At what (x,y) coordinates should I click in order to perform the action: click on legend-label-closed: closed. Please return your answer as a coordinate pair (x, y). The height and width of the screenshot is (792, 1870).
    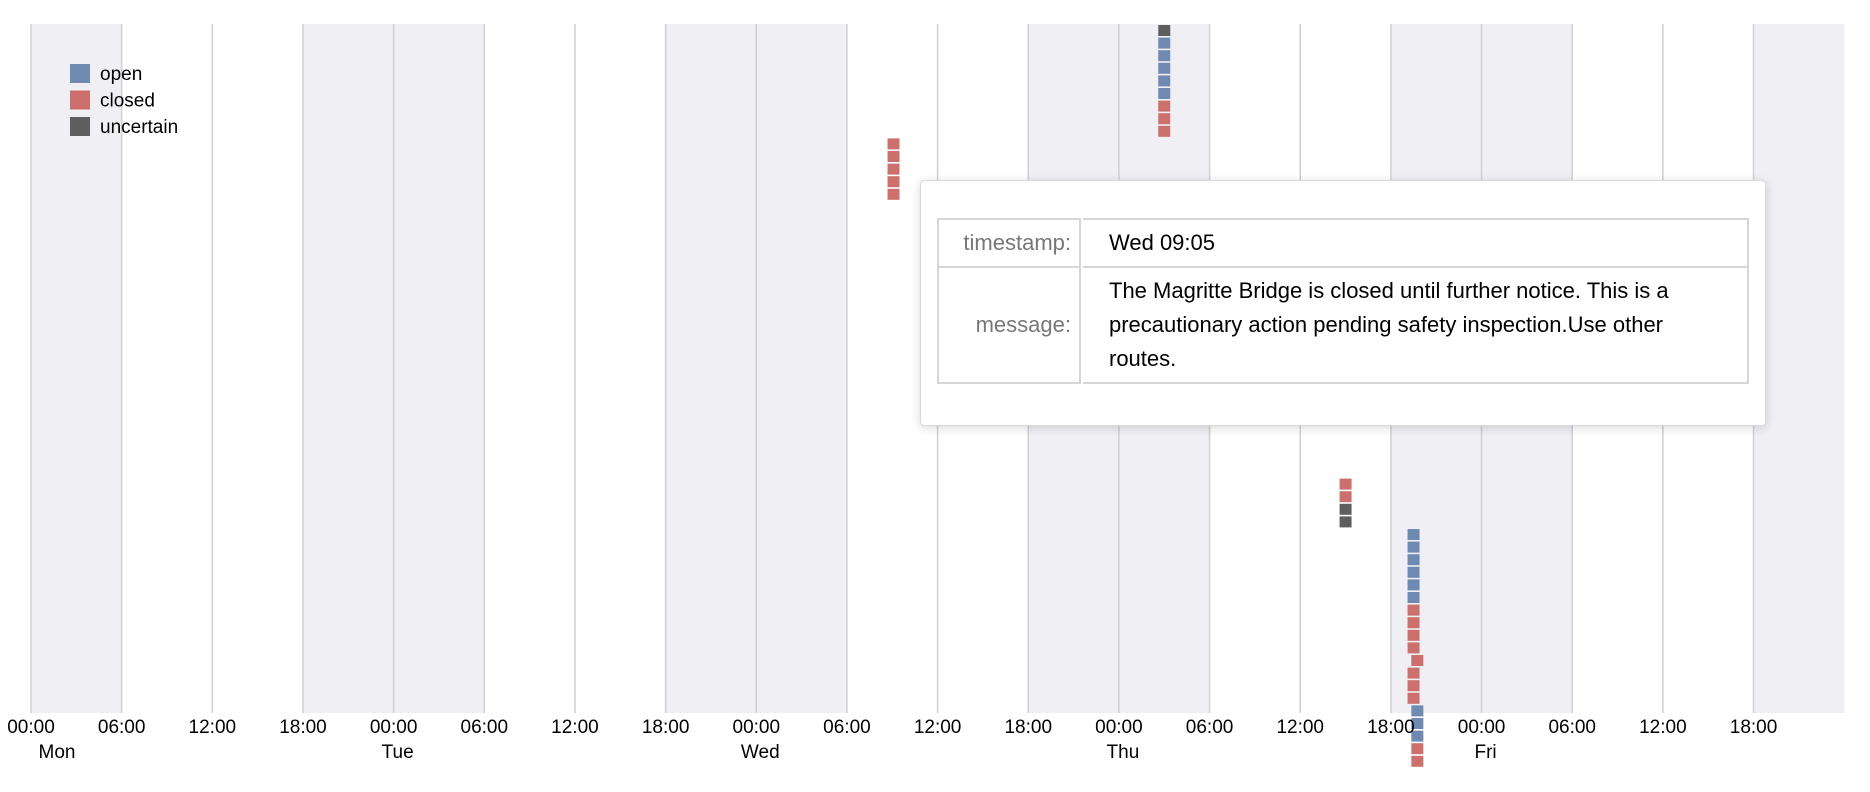
    Looking at the image, I should click on (127, 101).